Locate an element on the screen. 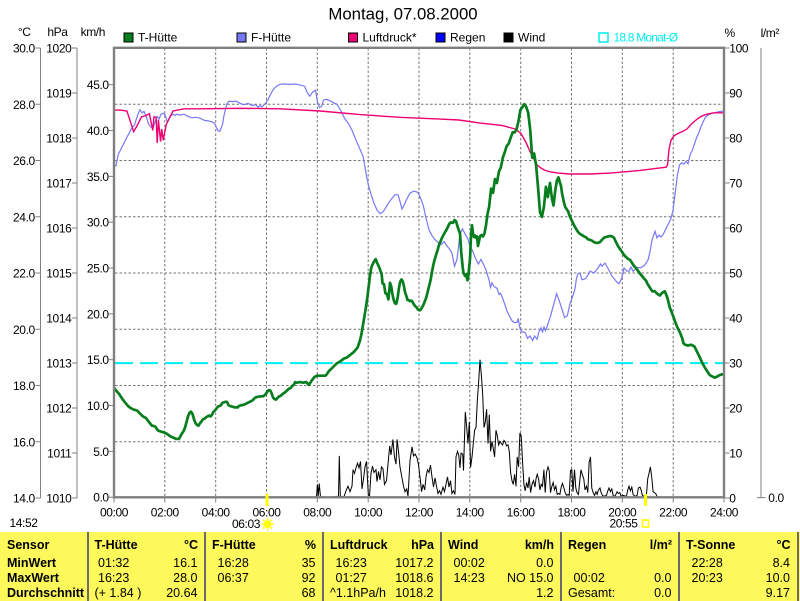 The width and height of the screenshot is (800, 601). svg-text: 24.0 is located at coordinates (24, 217).